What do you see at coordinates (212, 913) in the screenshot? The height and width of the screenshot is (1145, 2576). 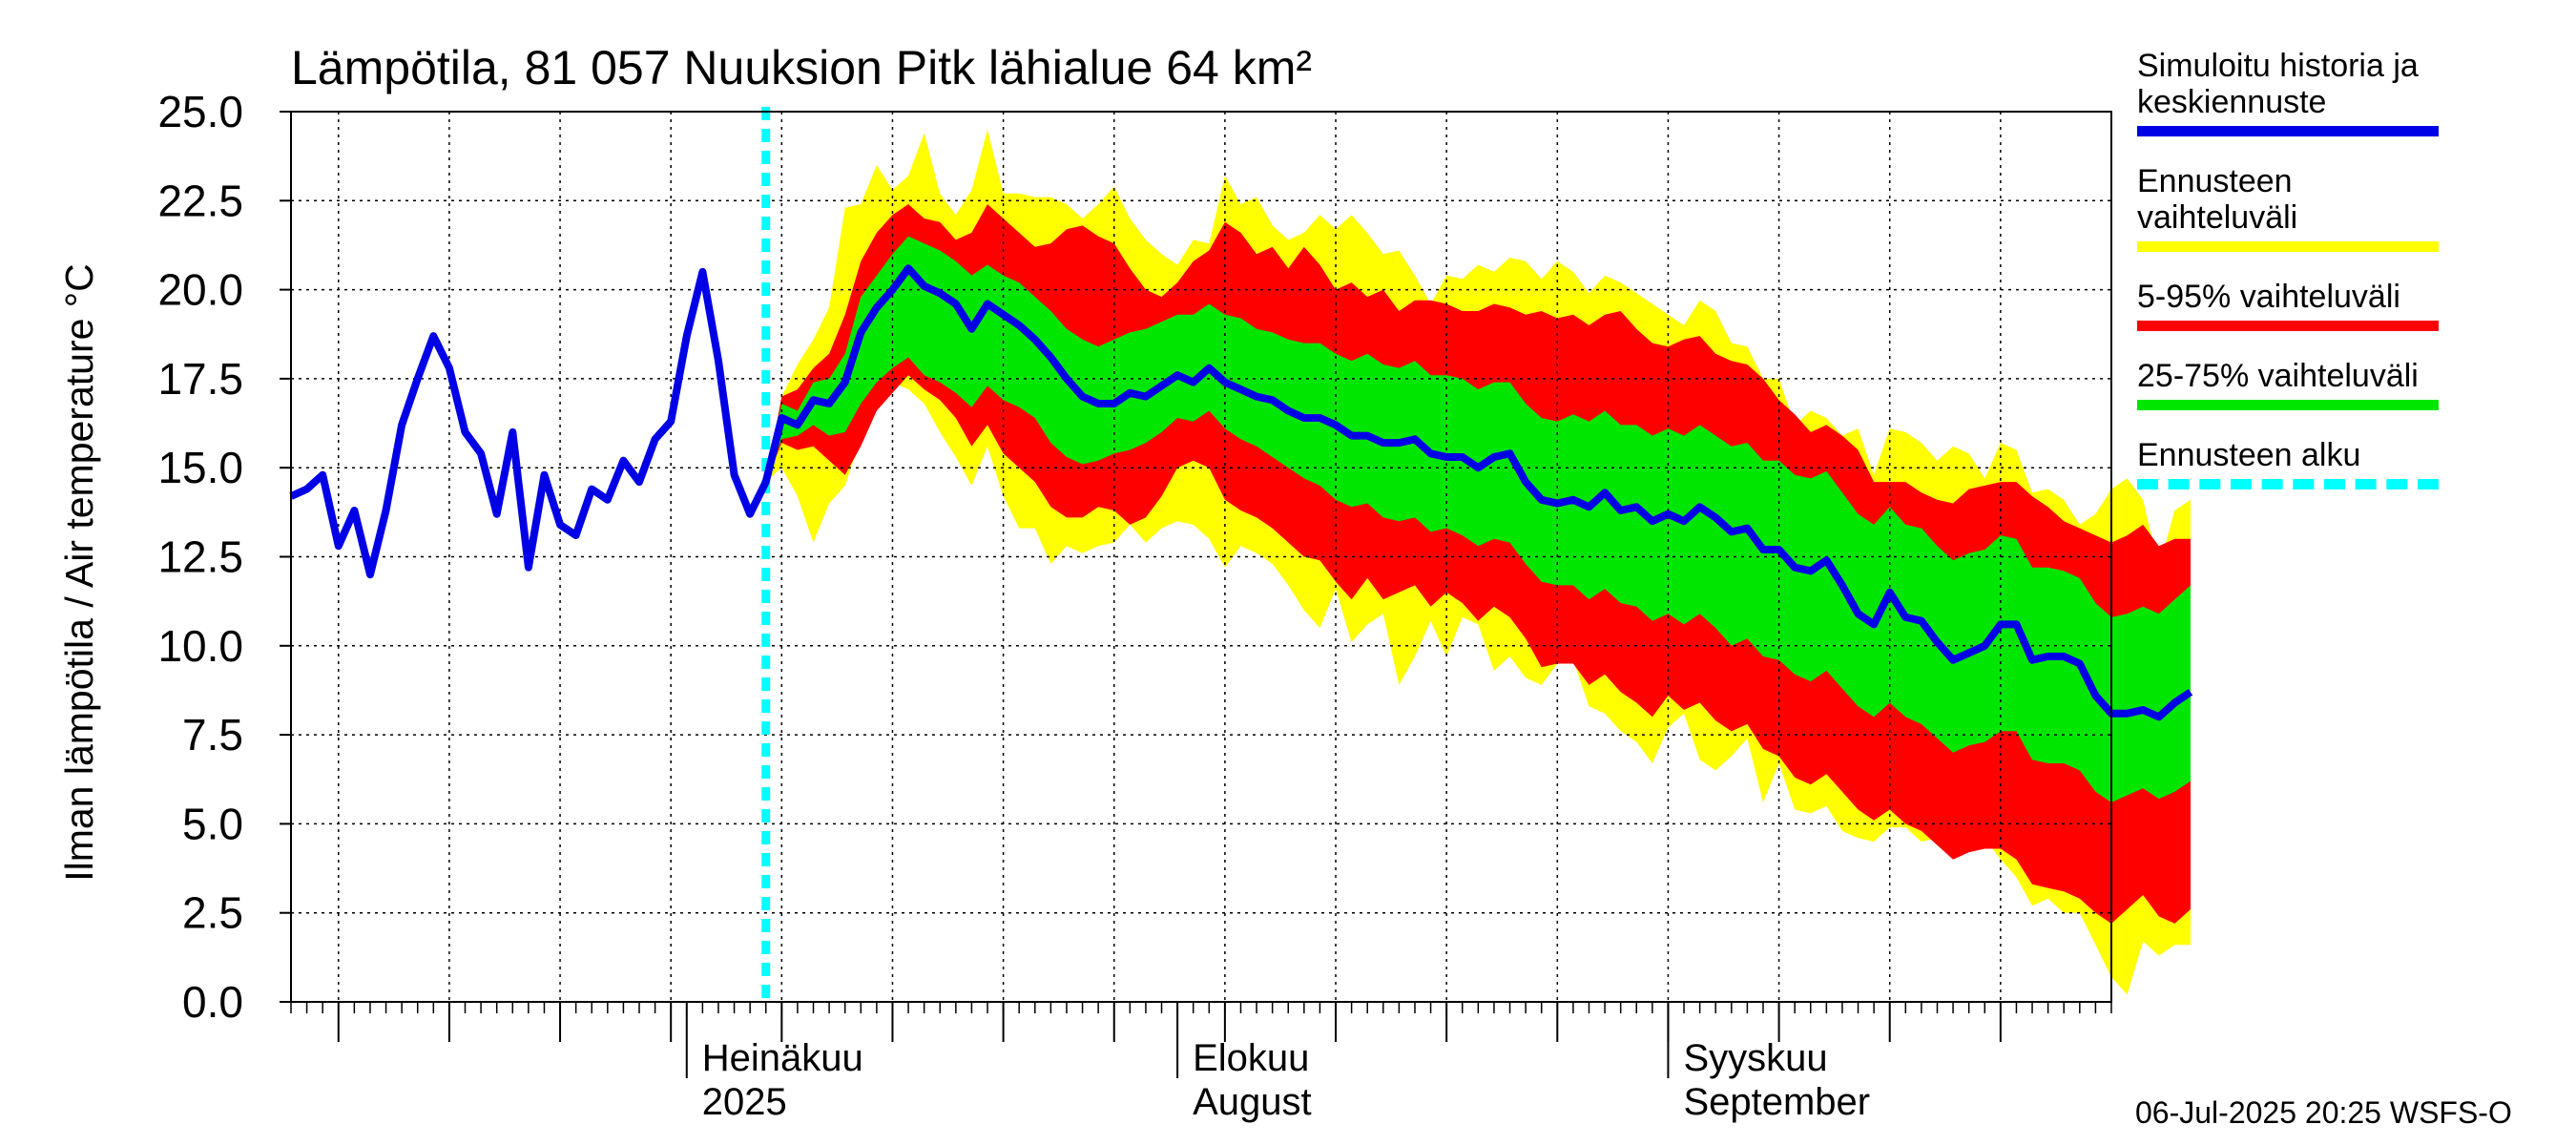 I see `y-tick-label: 2.5` at bounding box center [212, 913].